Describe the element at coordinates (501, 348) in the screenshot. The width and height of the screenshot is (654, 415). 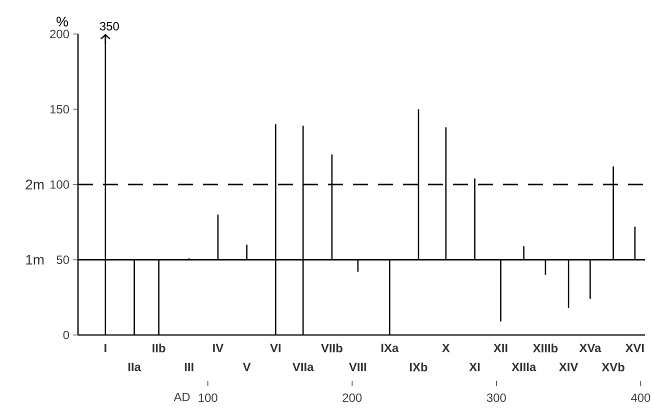
I see `text: XII` at that location.